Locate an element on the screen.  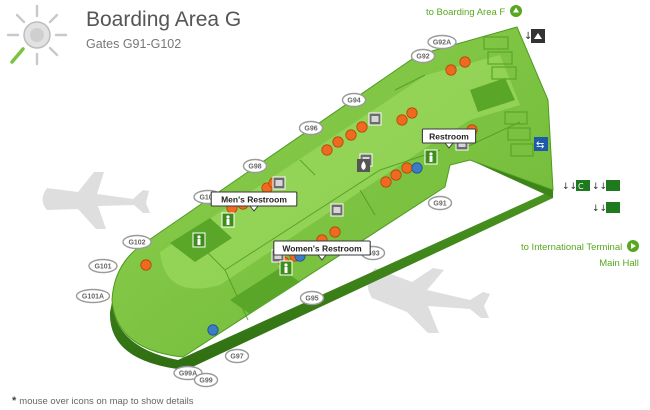
compass-logo is located at coordinates (37, 35).